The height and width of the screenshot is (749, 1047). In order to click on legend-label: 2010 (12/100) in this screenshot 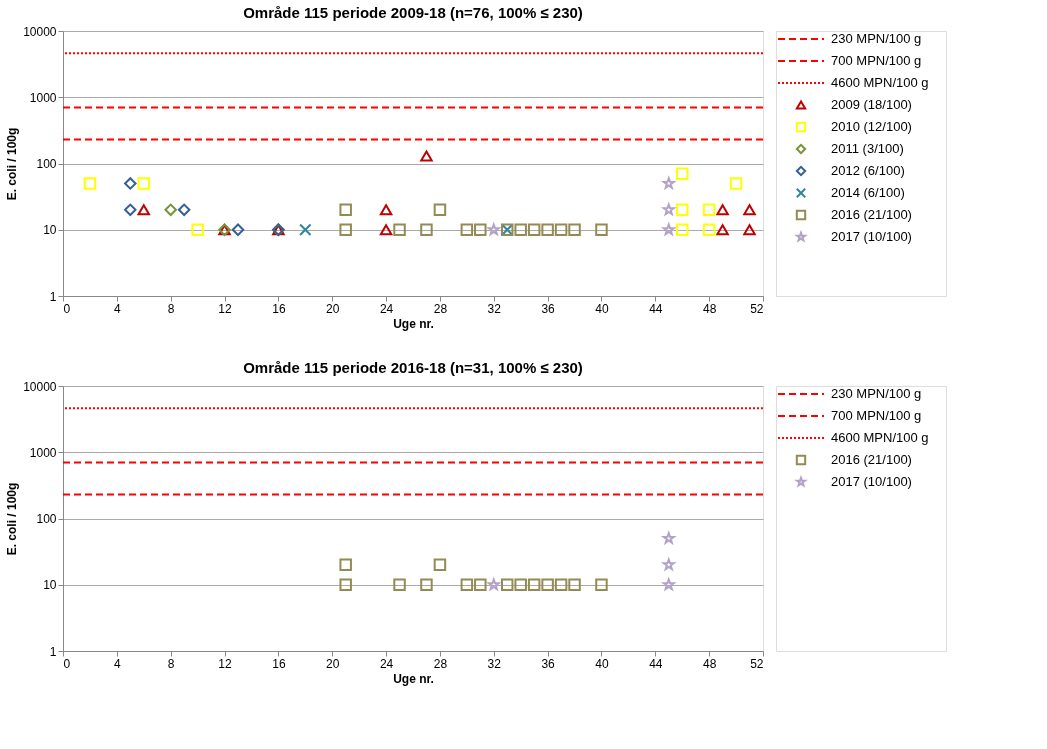, I will do `click(871, 126)`.